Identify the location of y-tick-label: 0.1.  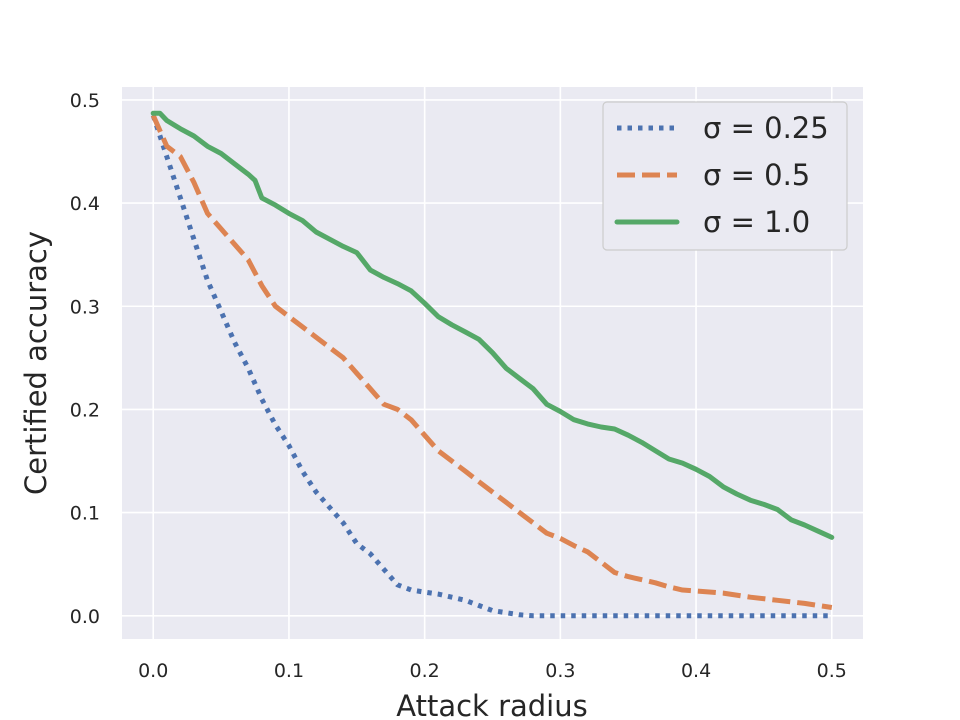
(85, 514).